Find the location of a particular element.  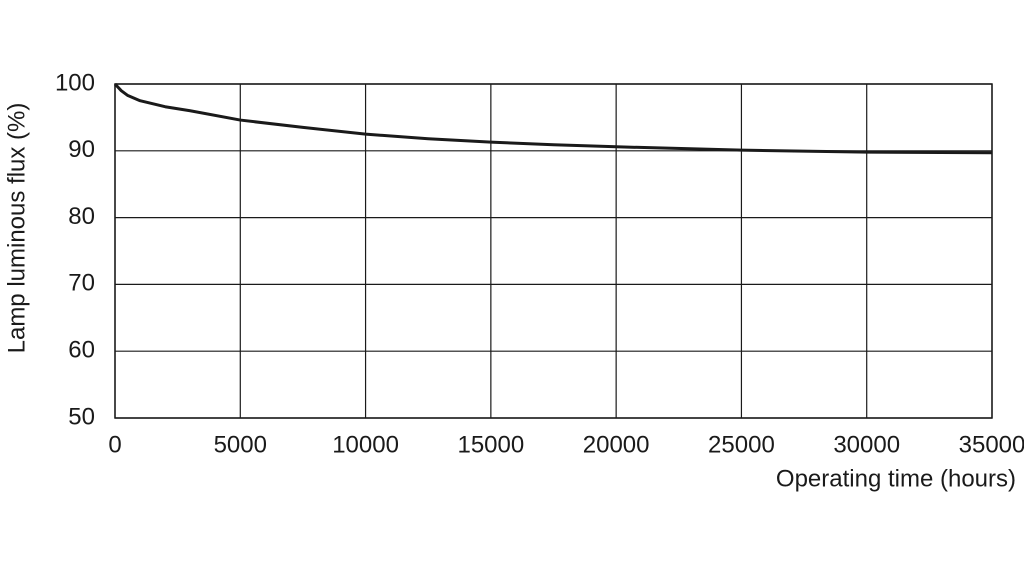

y-axis-label: Lamp luminous flux (%) is located at coordinates (16, 228).